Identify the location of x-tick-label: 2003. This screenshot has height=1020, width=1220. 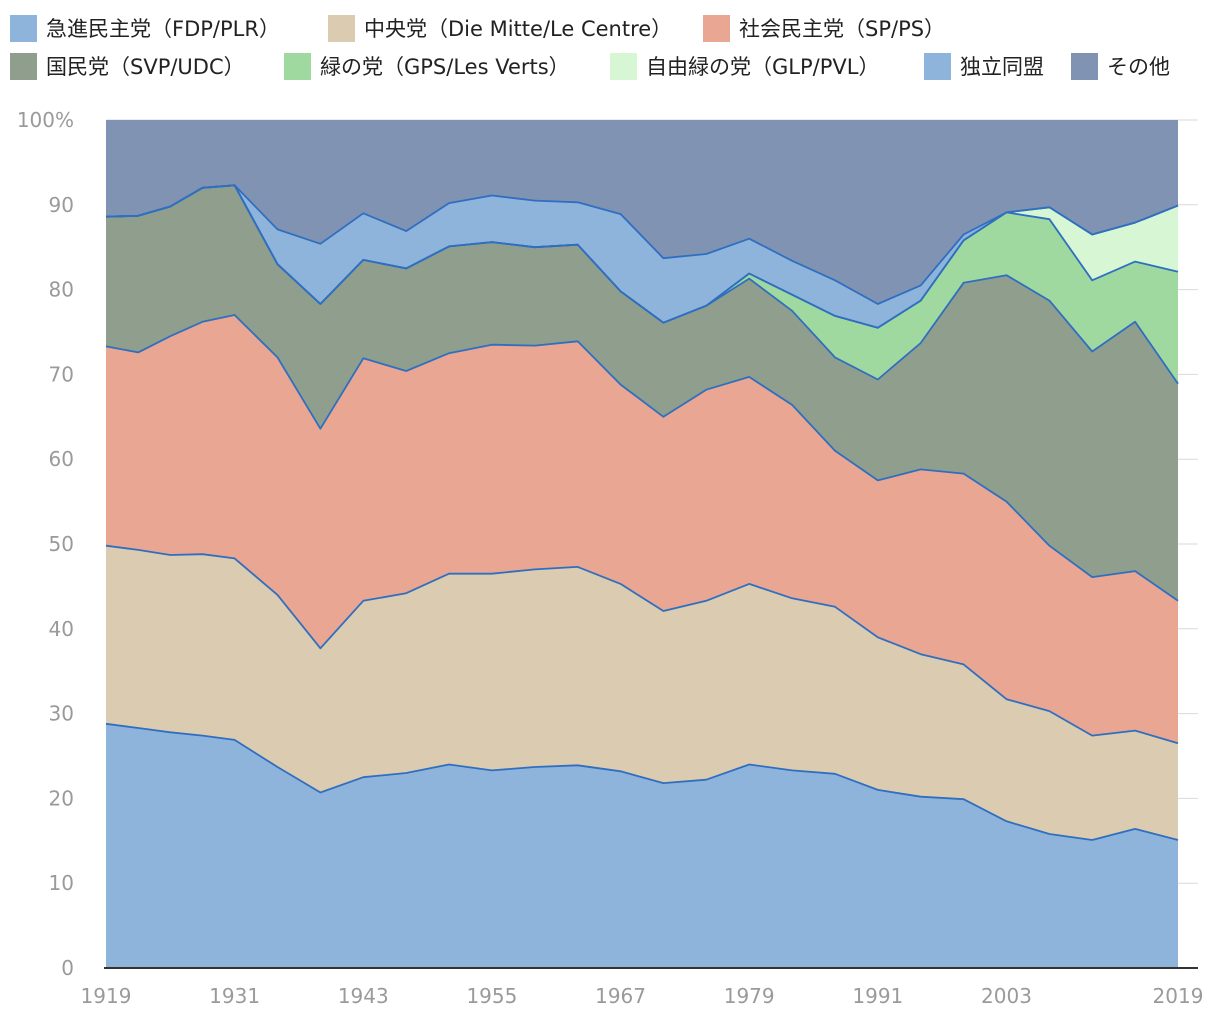
(1006, 996).